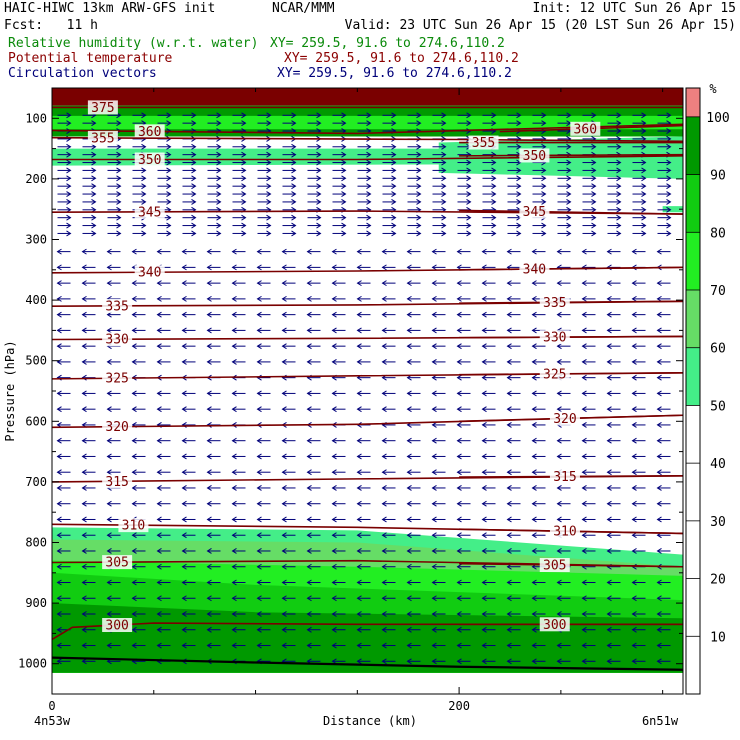 The width and height of the screenshot is (740, 740). What do you see at coordinates (32, 664) in the screenshot?
I see `y-tick-label: 1000` at bounding box center [32, 664].